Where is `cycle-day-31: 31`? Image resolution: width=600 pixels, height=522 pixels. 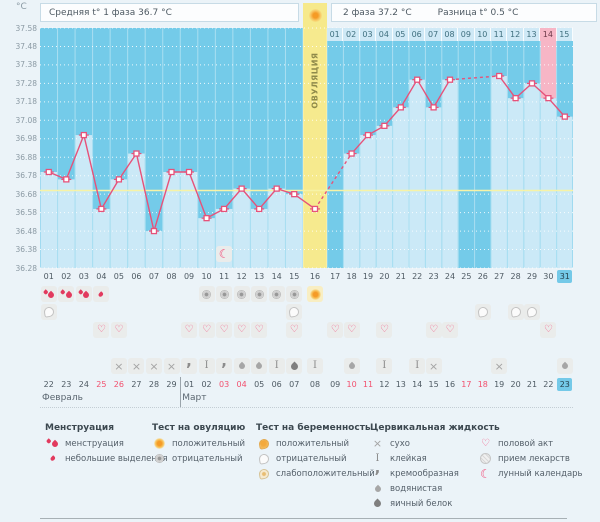
cycle-day-31: 31 is located at coordinates (565, 276).